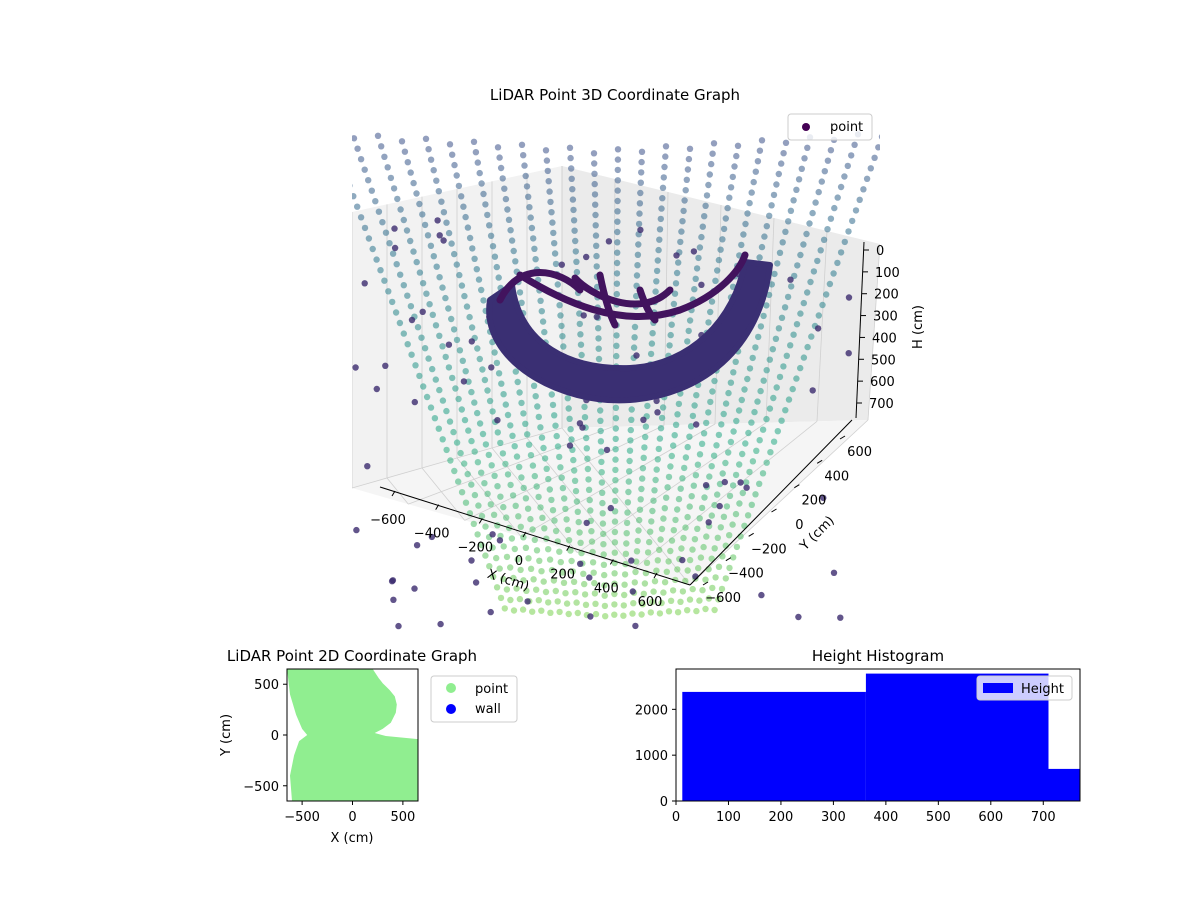 This screenshot has height=900, width=1200. I want to click on grid-line, so click(718, 314).